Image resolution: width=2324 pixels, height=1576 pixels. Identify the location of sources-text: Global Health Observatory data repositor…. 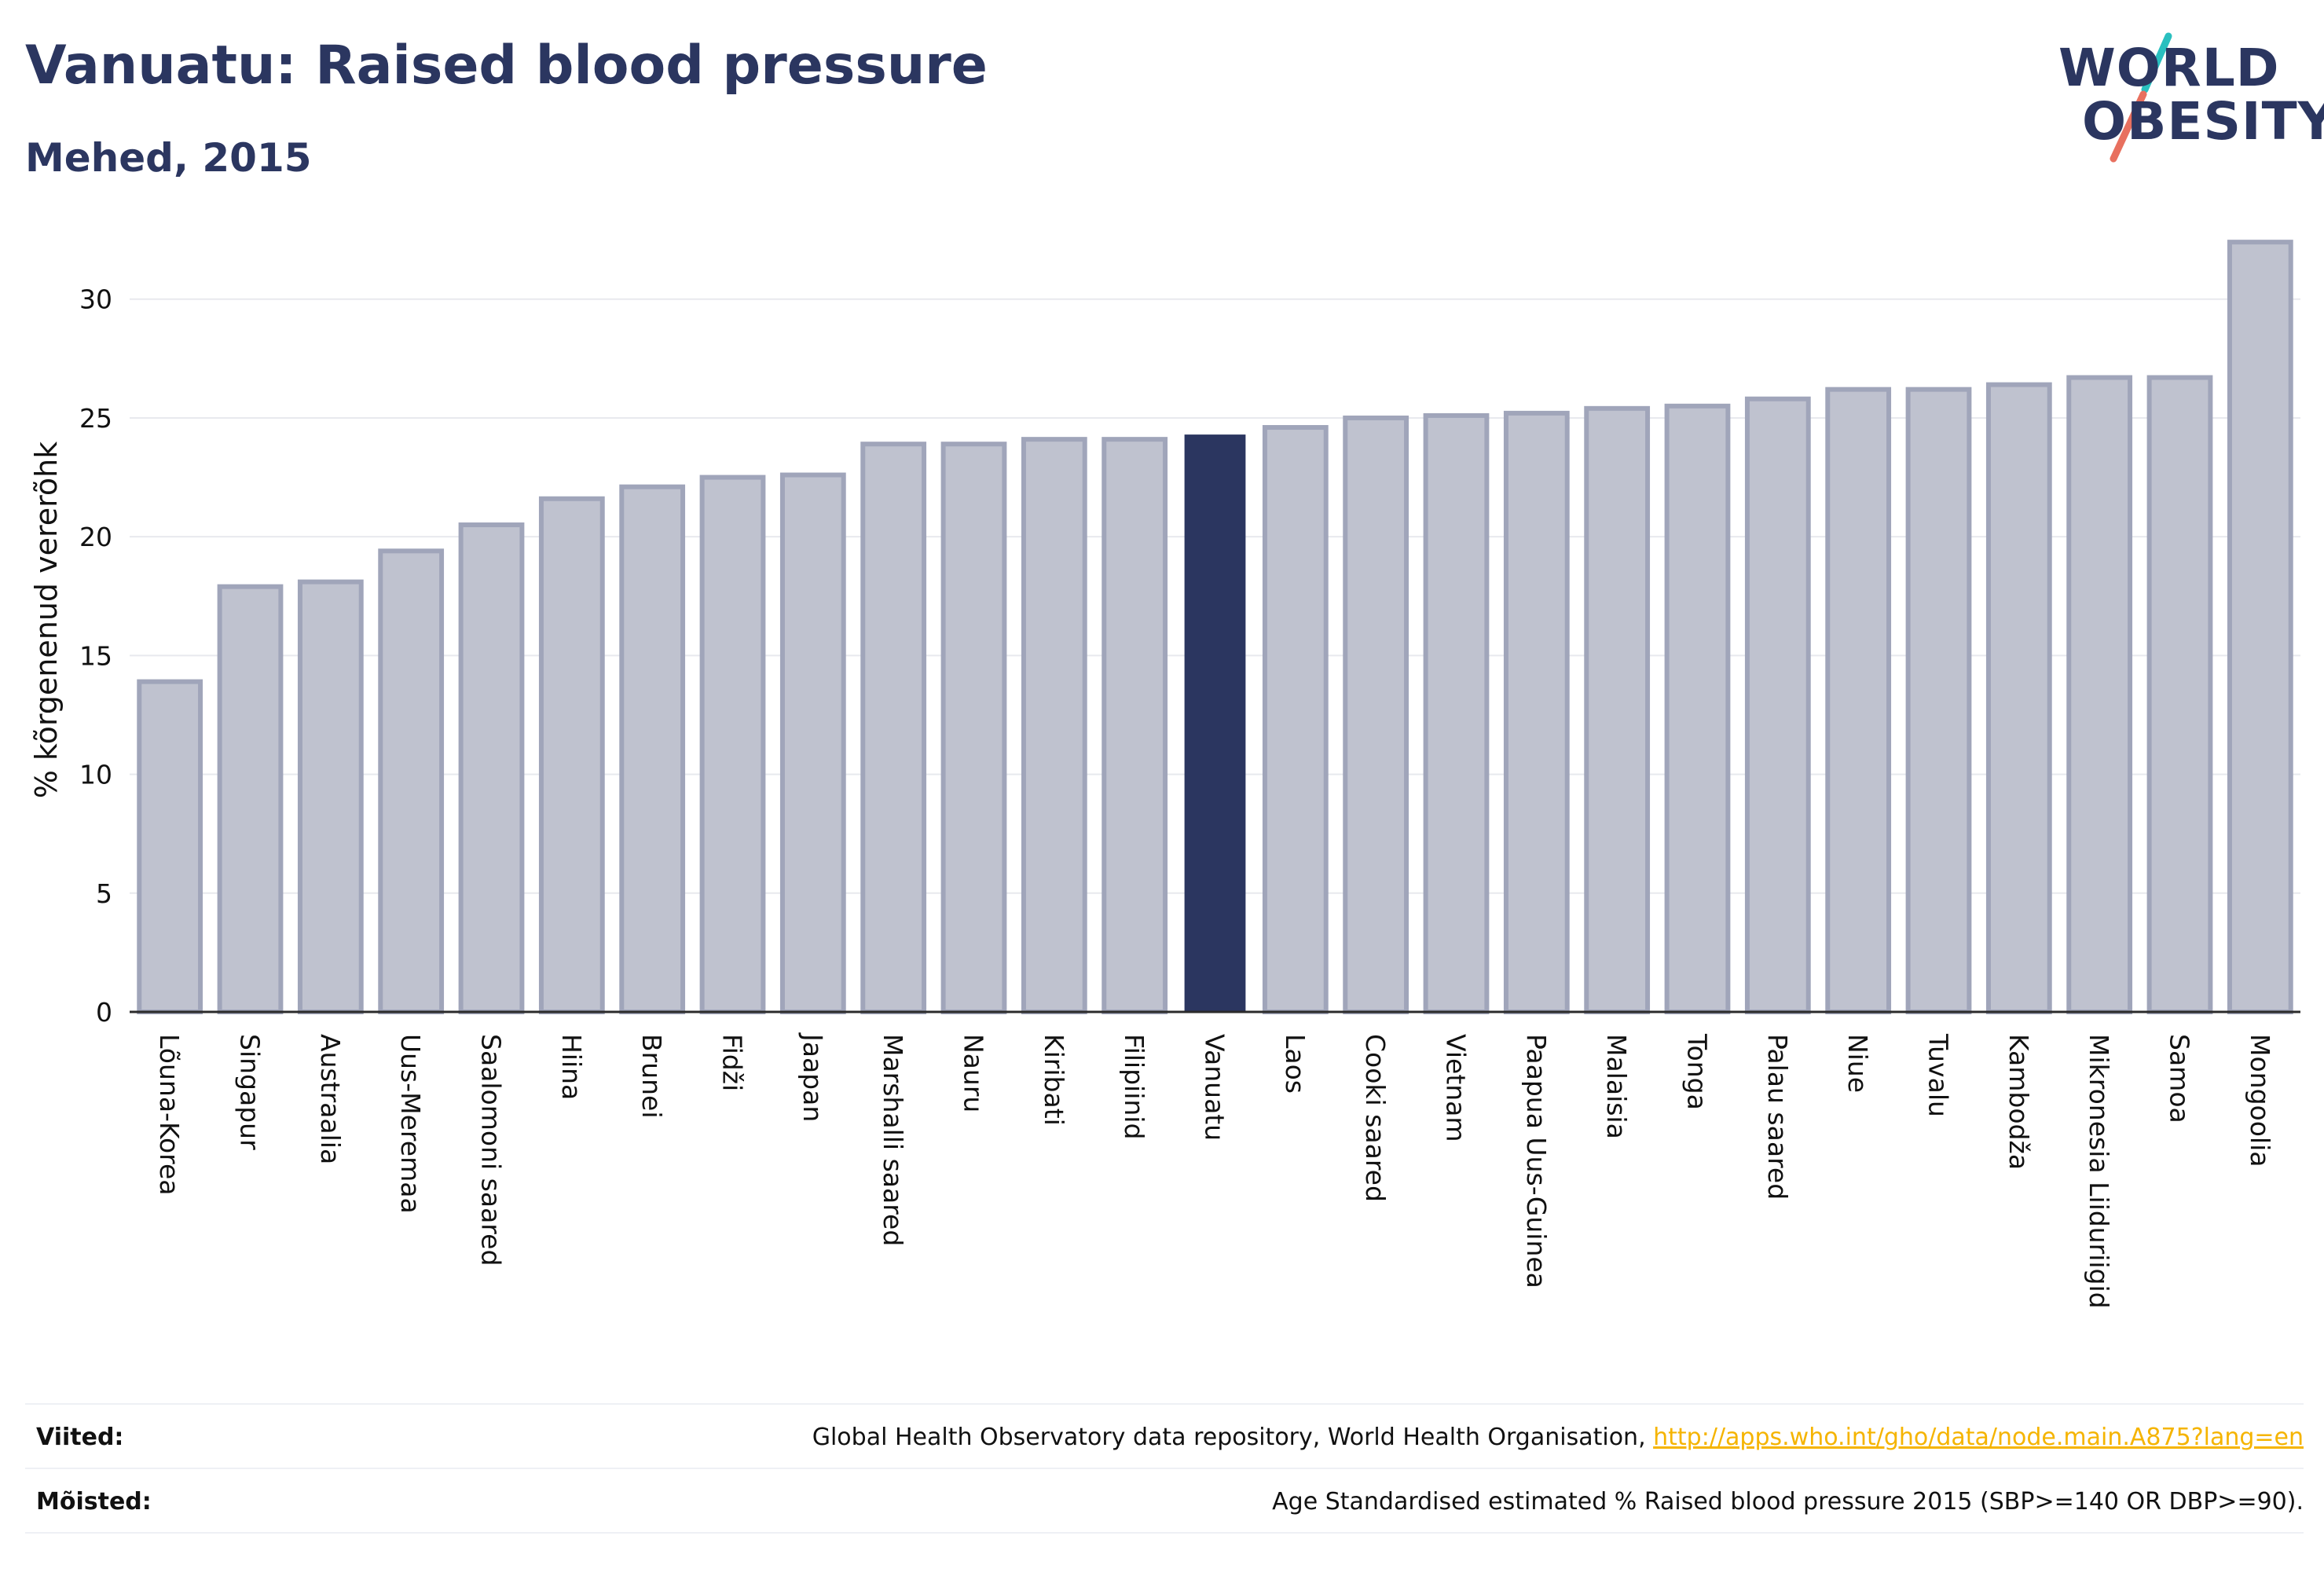
(1233, 1437).